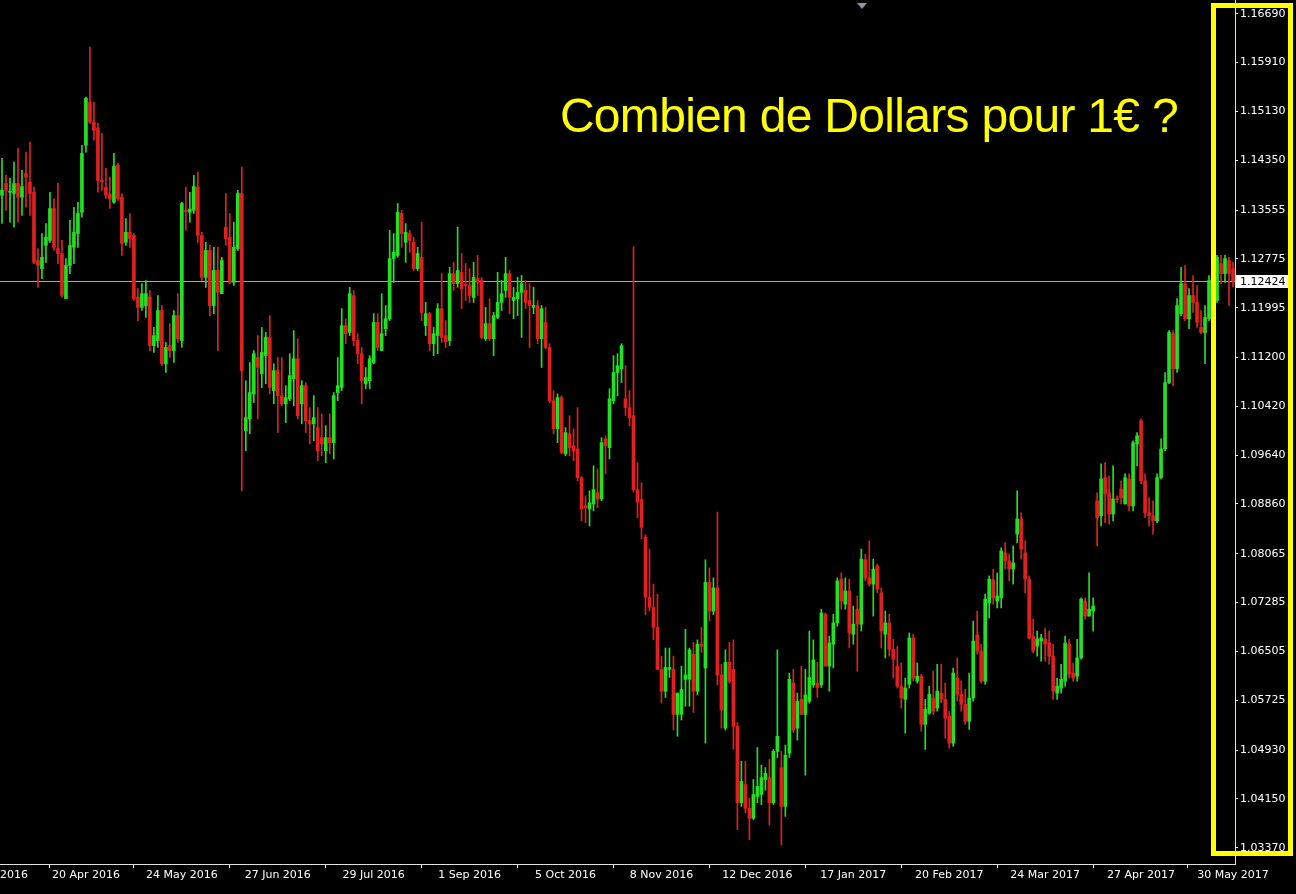 The image size is (1296, 894). I want to click on ref-line-label: 1.12424, so click(1263, 281).